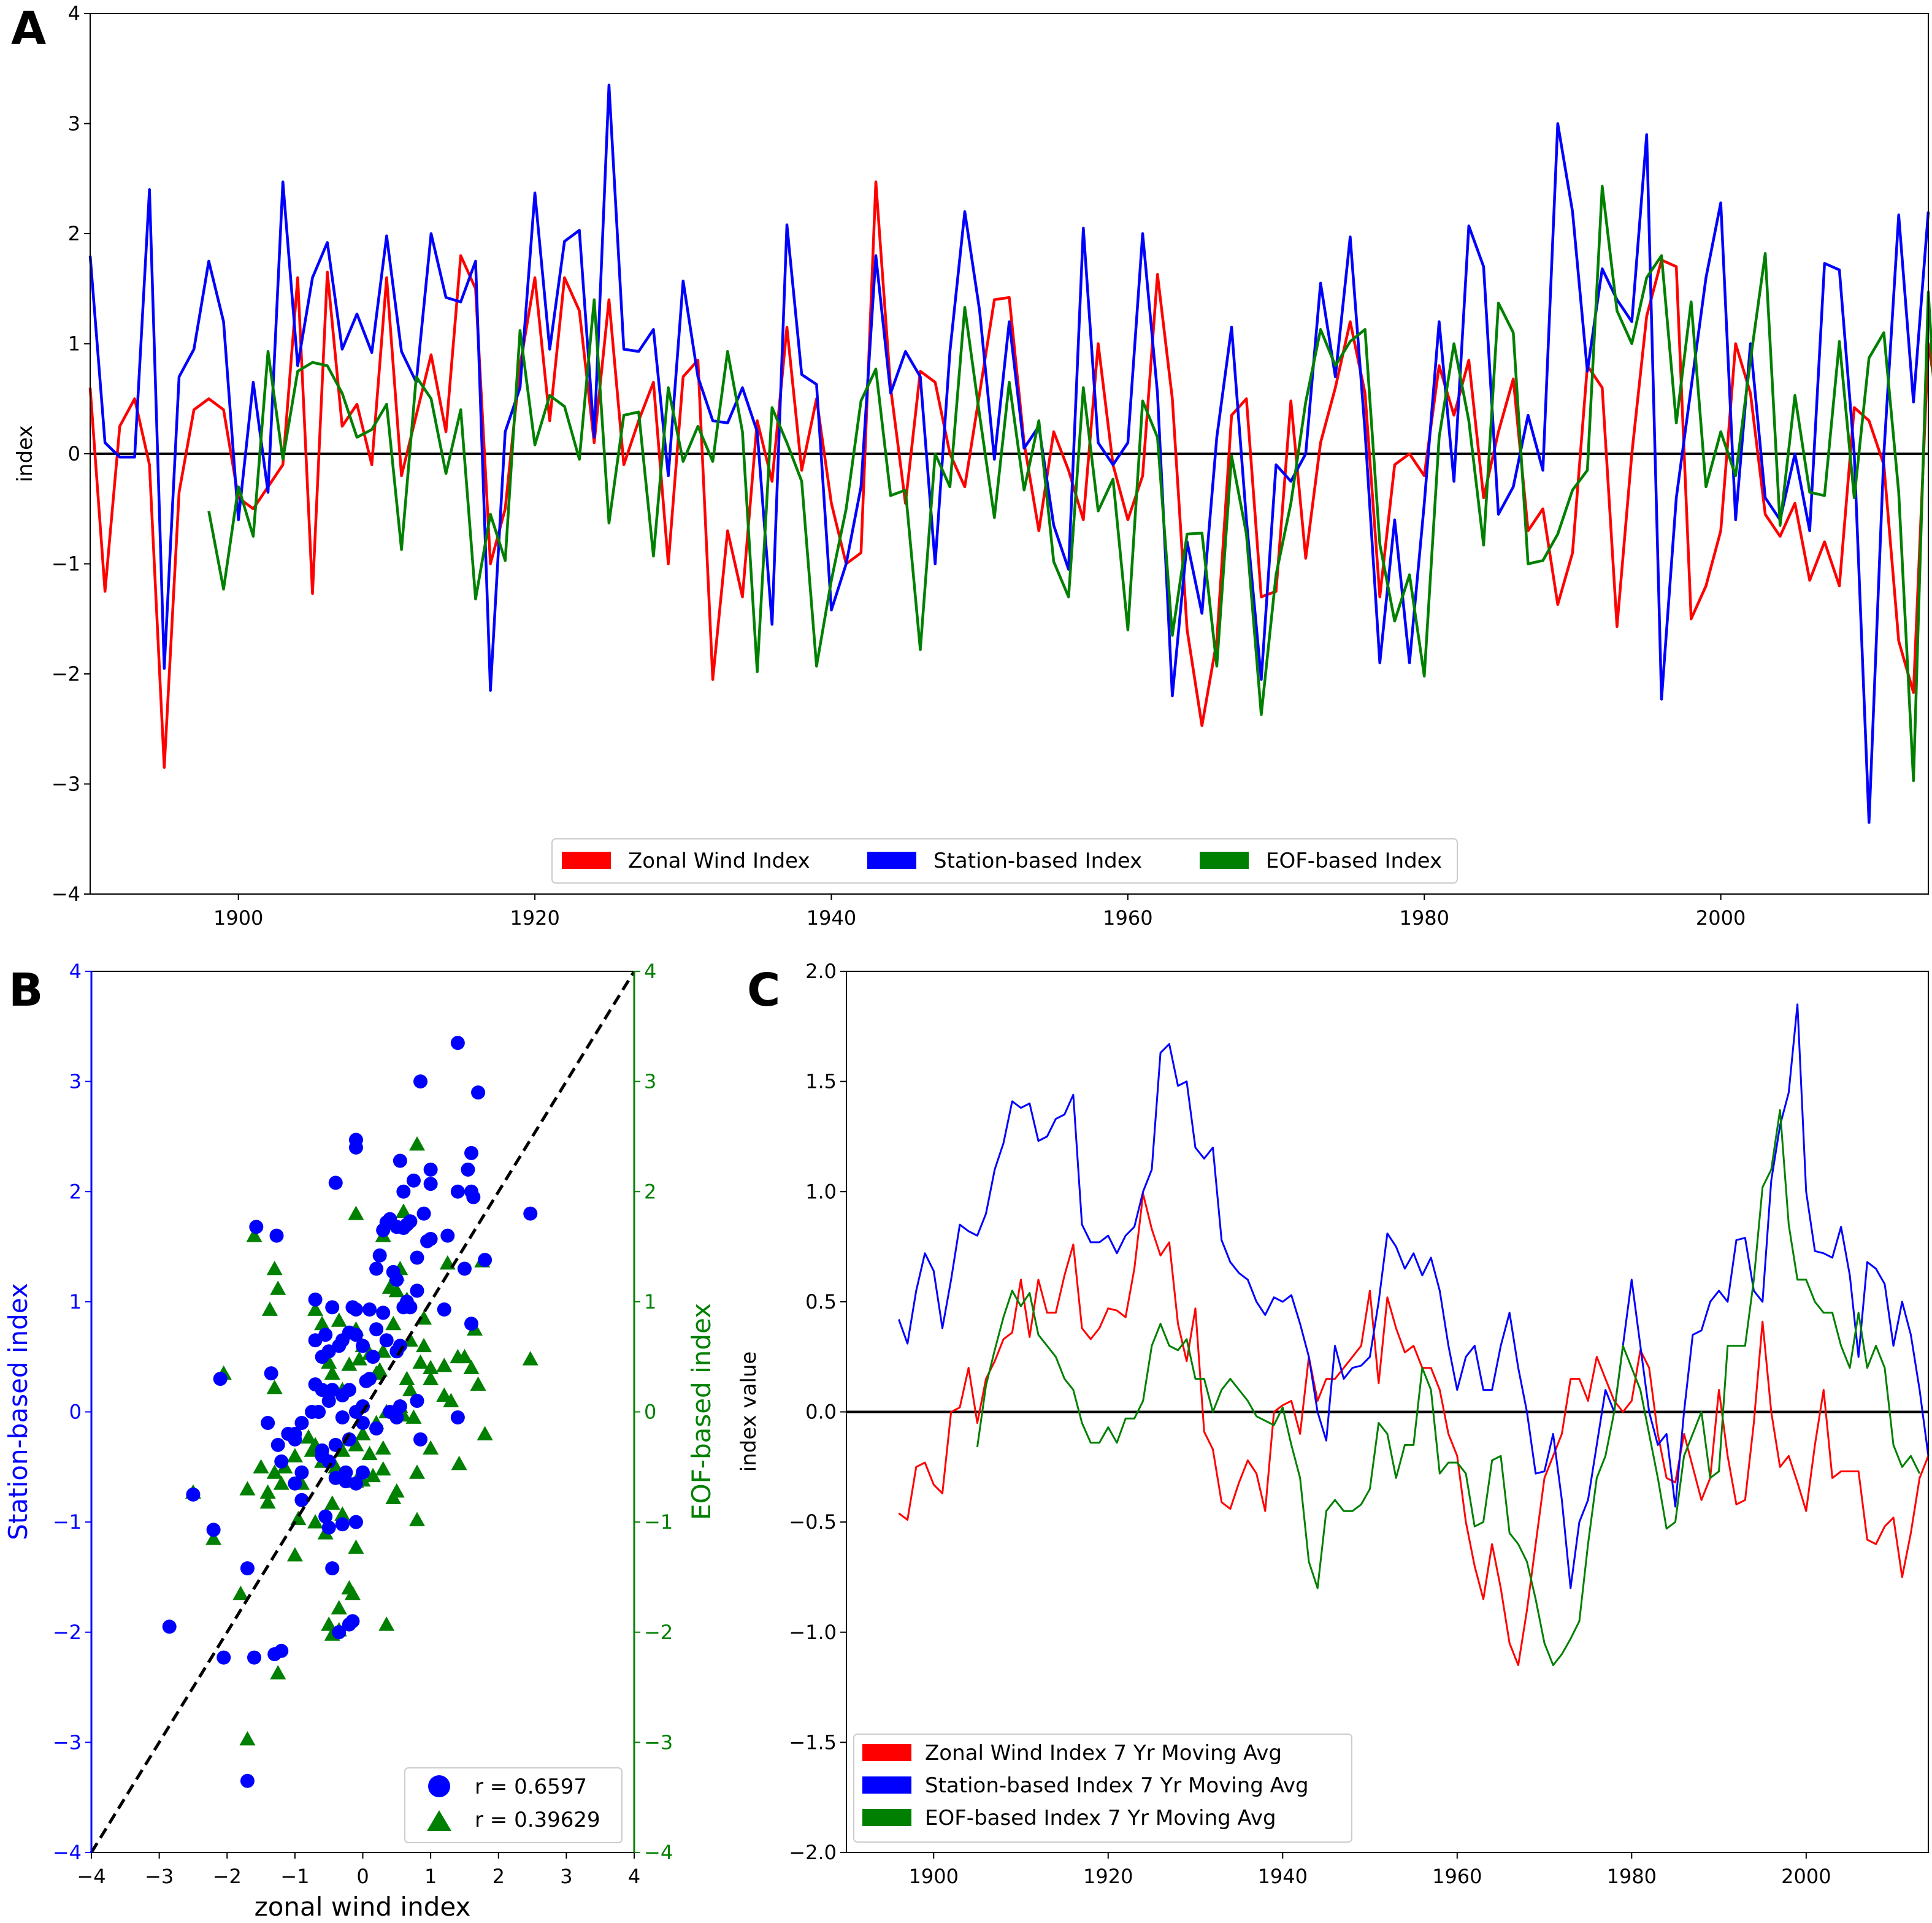  I want to click on panel-c-xtick-label: 1900, so click(934, 1877).